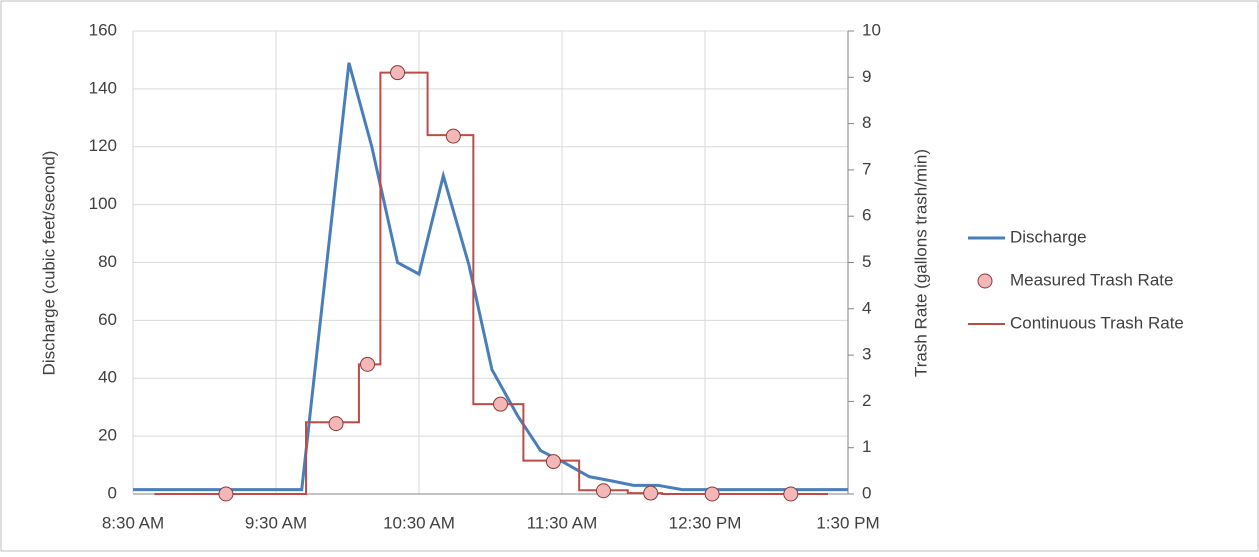 This screenshot has height=557, width=1259. I want to click on legend-label: Measured Trash Rate, so click(1091, 279).